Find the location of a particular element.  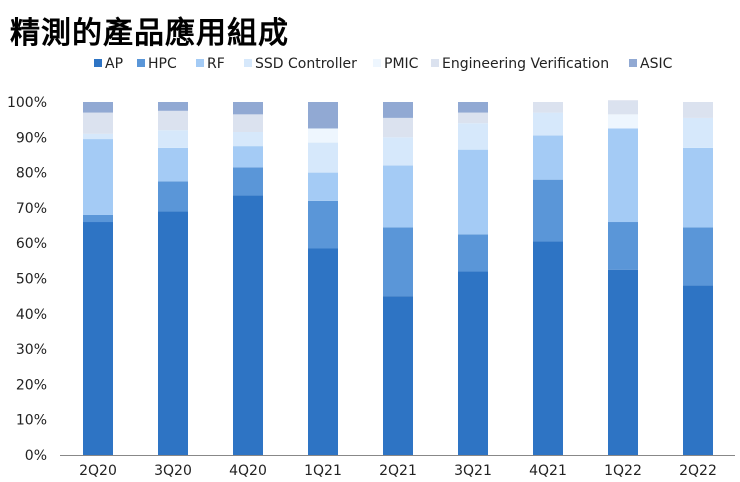

bar-segment-hpc-3q21 is located at coordinates (473, 253).